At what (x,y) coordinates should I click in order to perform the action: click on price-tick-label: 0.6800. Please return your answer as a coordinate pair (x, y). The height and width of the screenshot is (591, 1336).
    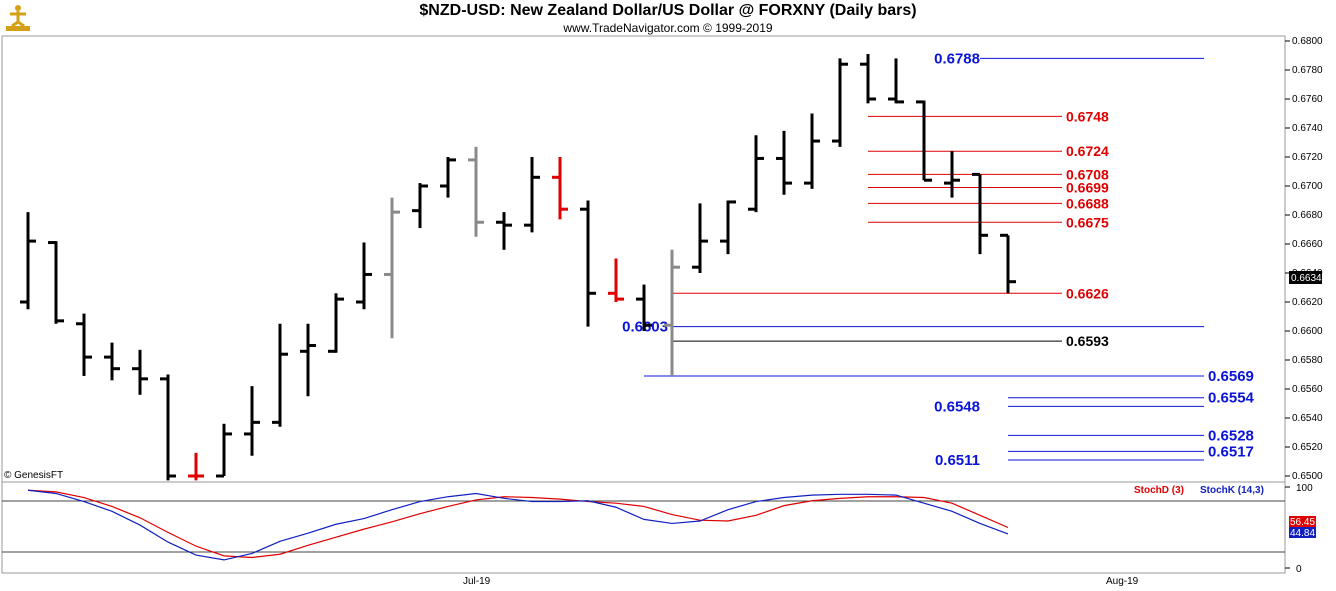
    Looking at the image, I should click on (1307, 41).